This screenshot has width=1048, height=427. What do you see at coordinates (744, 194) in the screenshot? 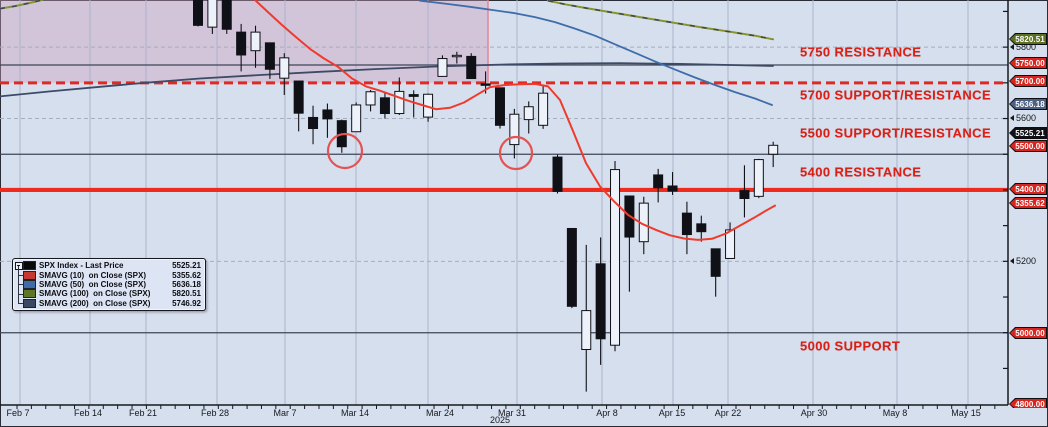
I see `candle-body-Apr23` at bounding box center [744, 194].